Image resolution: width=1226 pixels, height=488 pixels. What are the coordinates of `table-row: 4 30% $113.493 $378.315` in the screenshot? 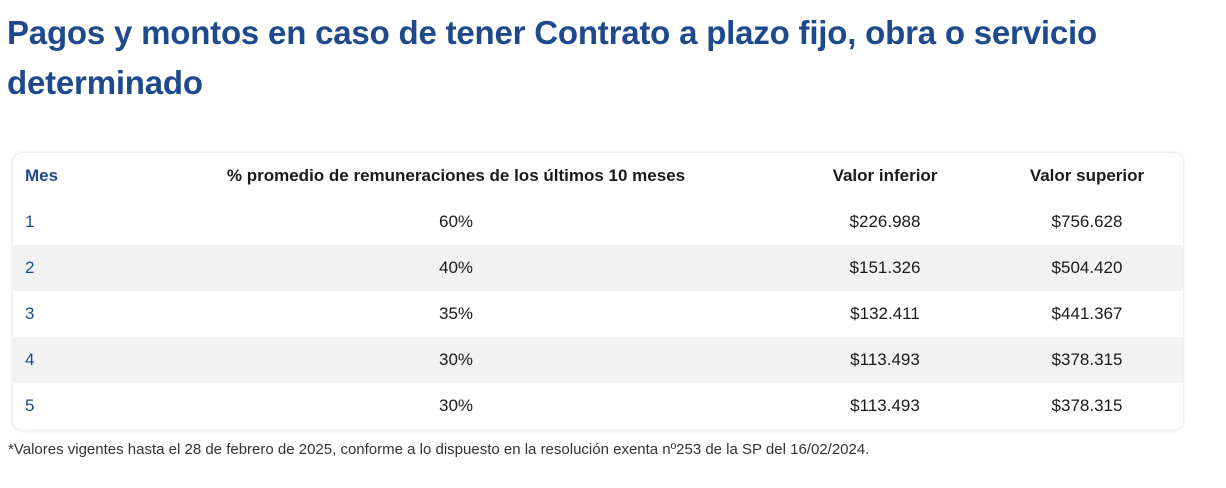 It's located at (598, 360).